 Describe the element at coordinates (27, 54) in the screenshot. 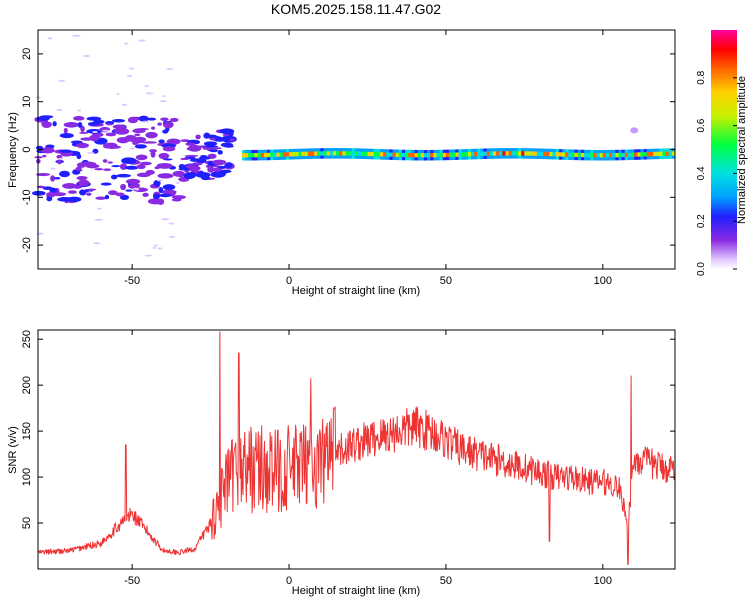

I see `y-tick-label: 20` at that location.